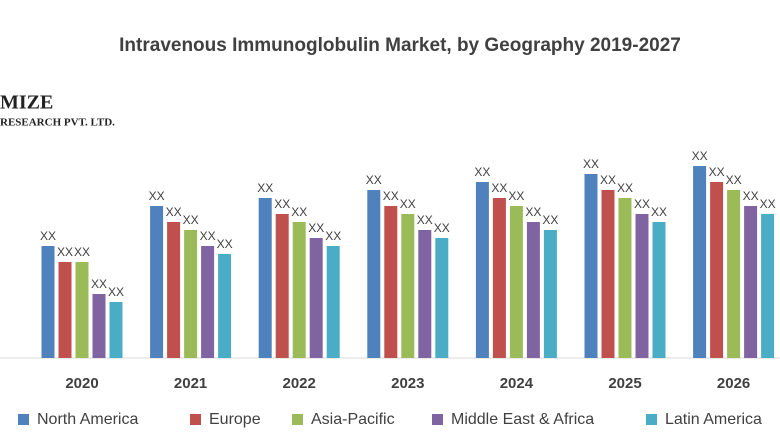 The height and width of the screenshot is (440, 780). Describe the element at coordinates (353, 419) in the screenshot. I see `legend-label: Asia-Pacific` at that location.